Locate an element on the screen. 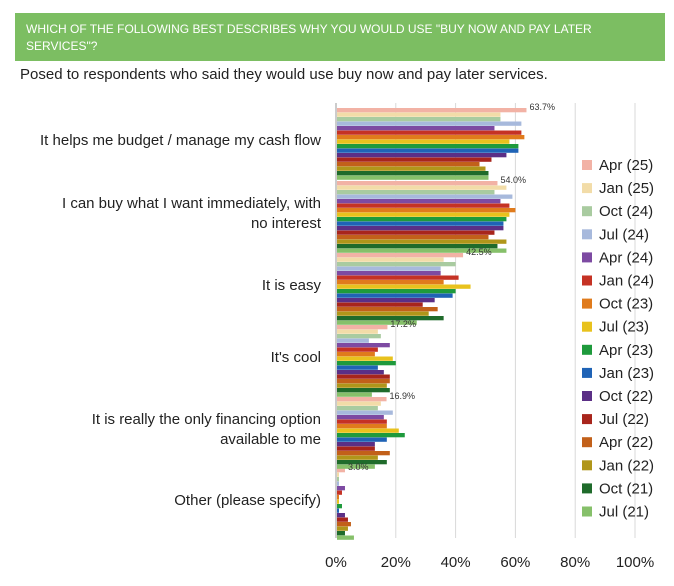 Image resolution: width=674 pixels, height=586 pixels. legend-label: Jul (22) is located at coordinates (624, 419).